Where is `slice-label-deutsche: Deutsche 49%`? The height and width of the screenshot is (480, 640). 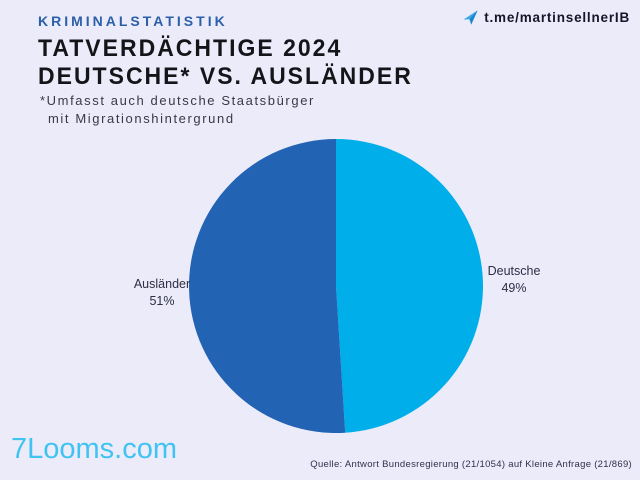 slice-label-deutsche: Deutsche 49% is located at coordinates (514, 279).